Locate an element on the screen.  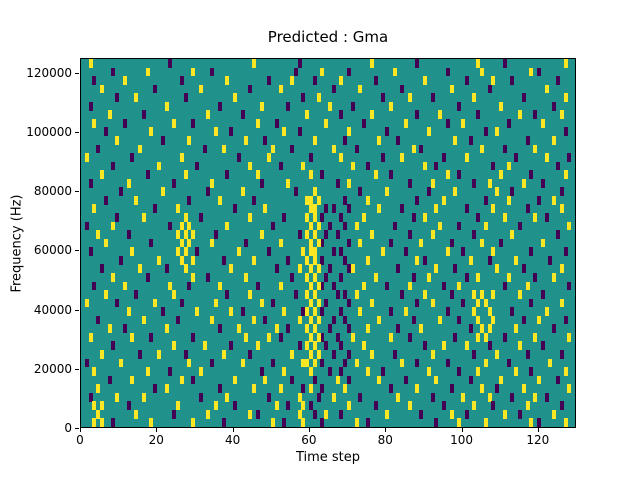
x-tick-label: 40 is located at coordinates (232, 440).